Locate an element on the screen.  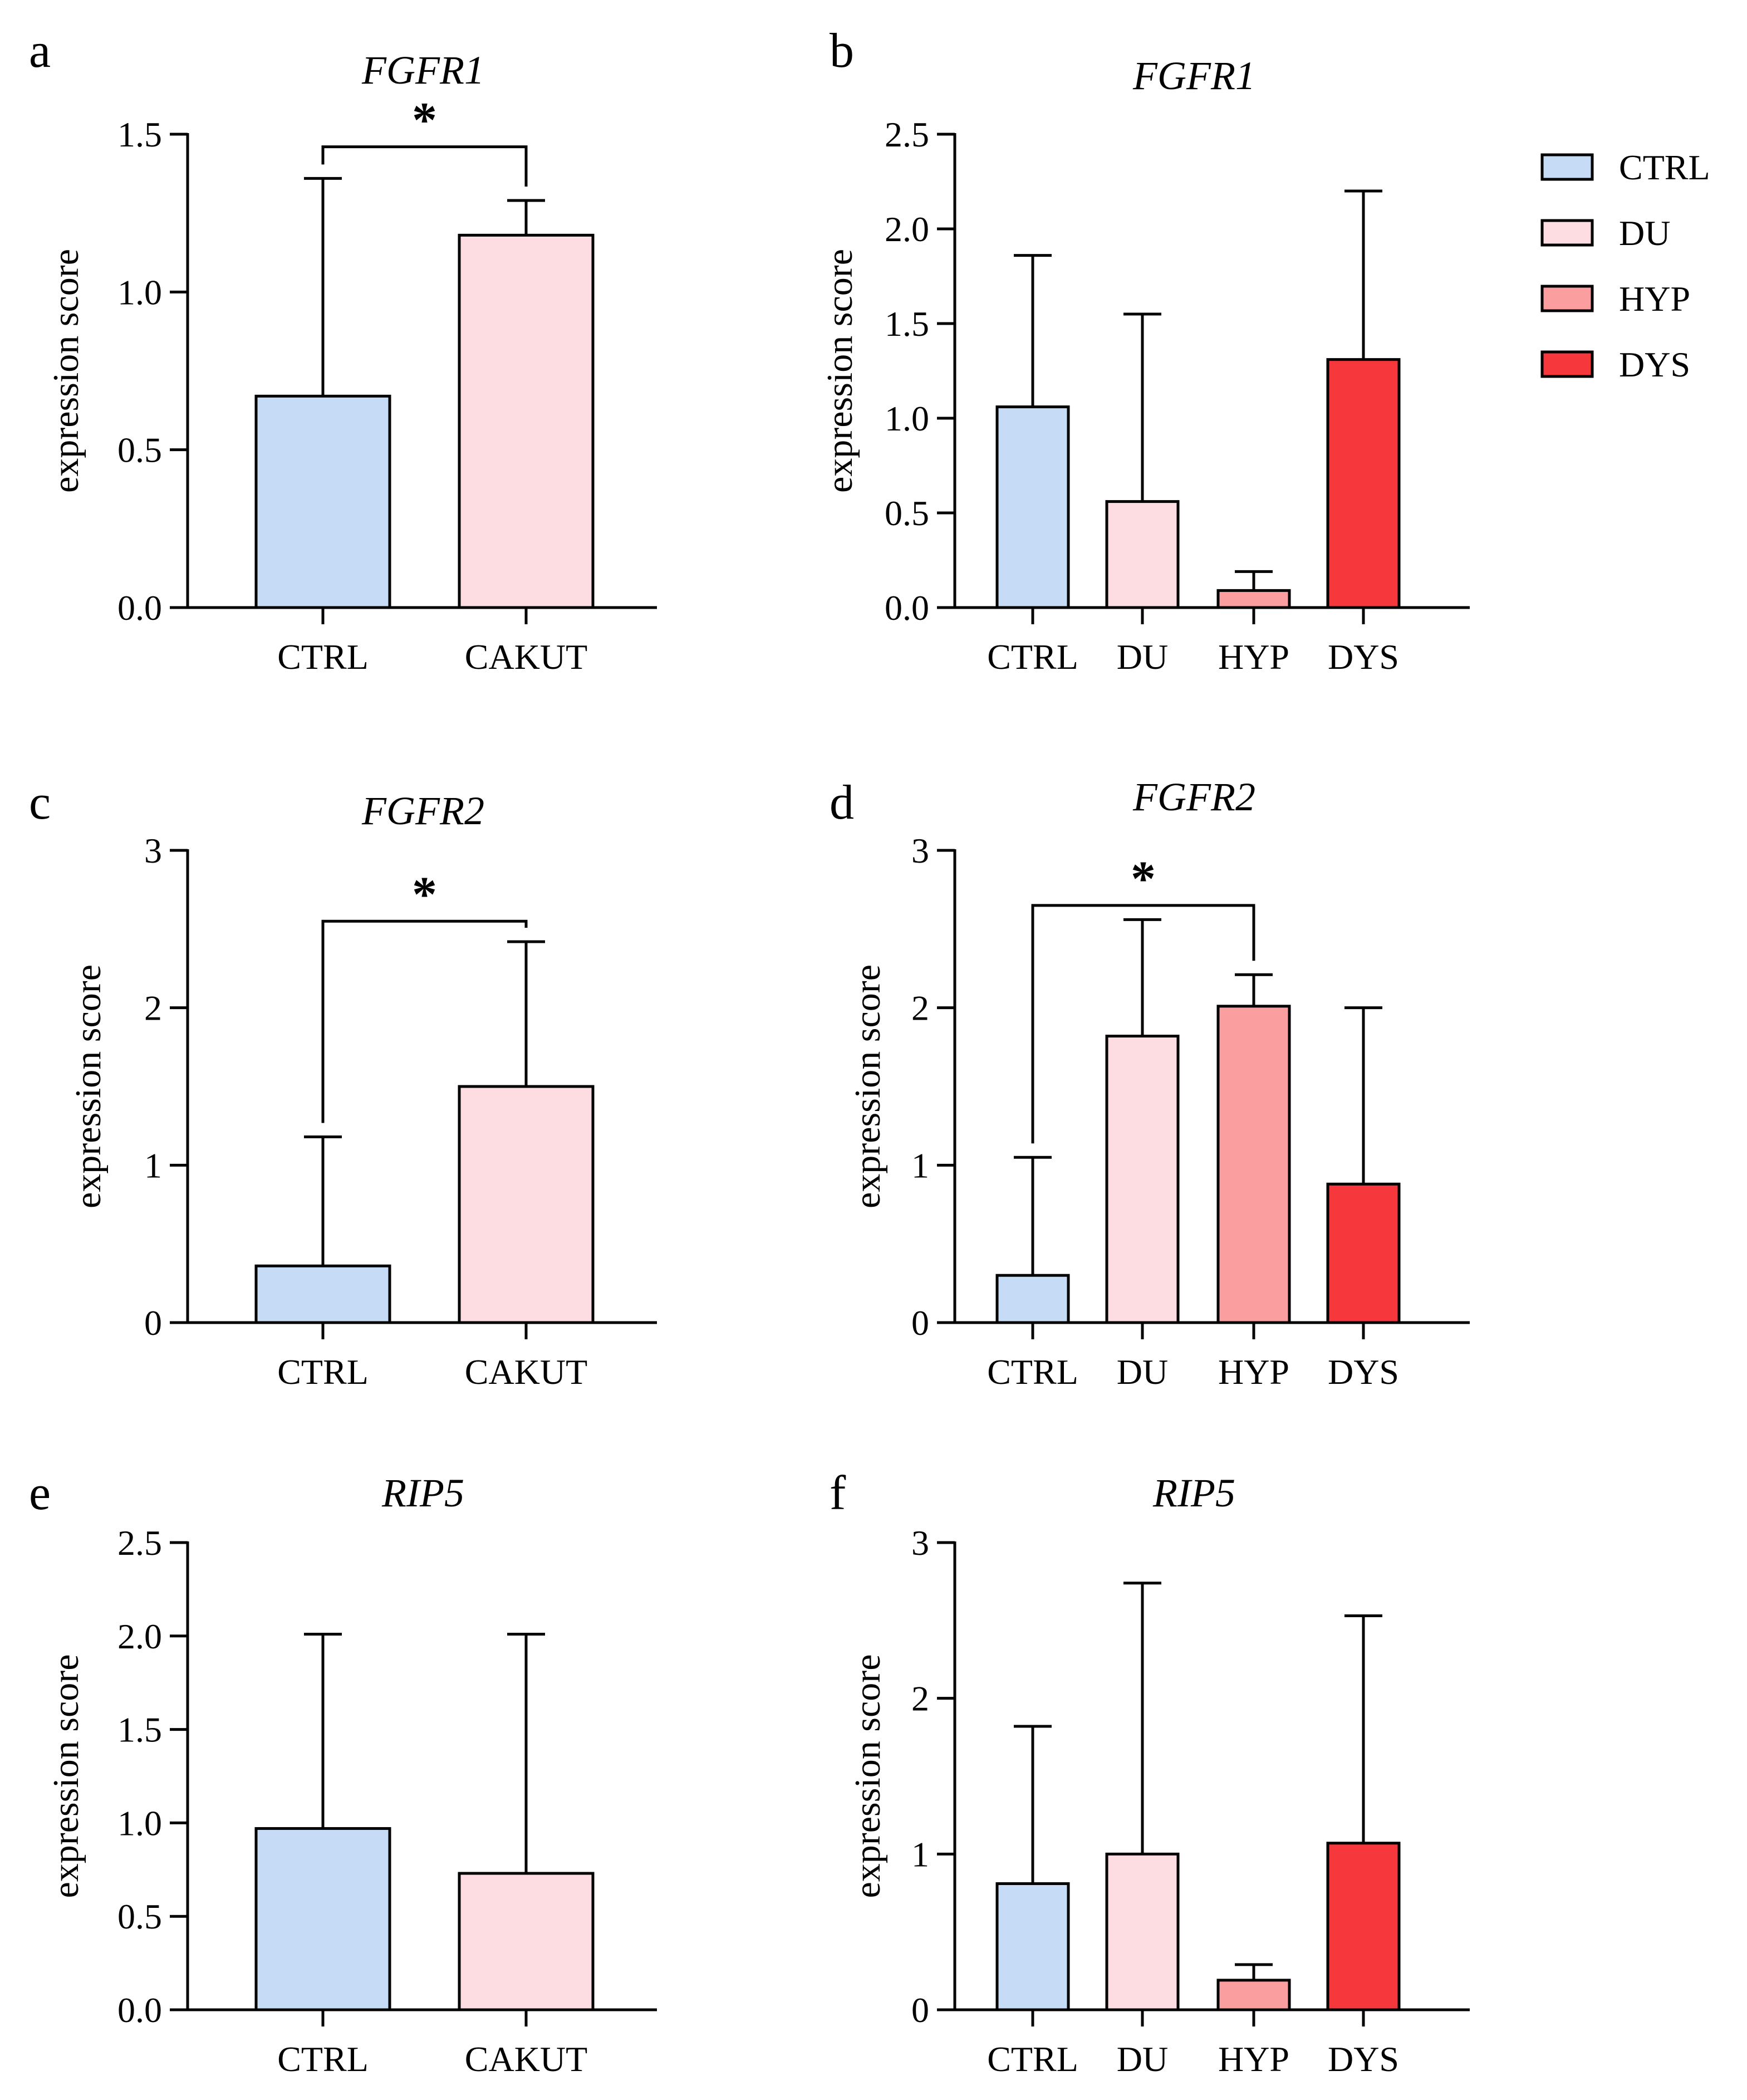
legend-swatch-dys is located at coordinates (1567, 364).